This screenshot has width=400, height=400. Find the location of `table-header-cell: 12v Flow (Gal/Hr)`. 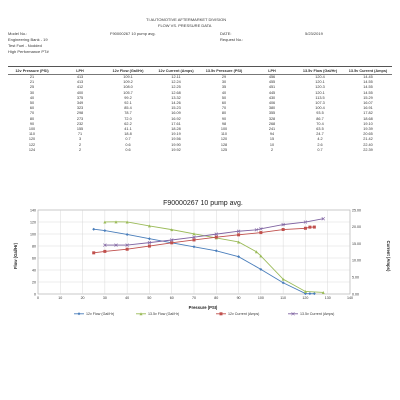

table-header-cell: 12v Flow (Gal/Hr) is located at coordinates (128, 71).